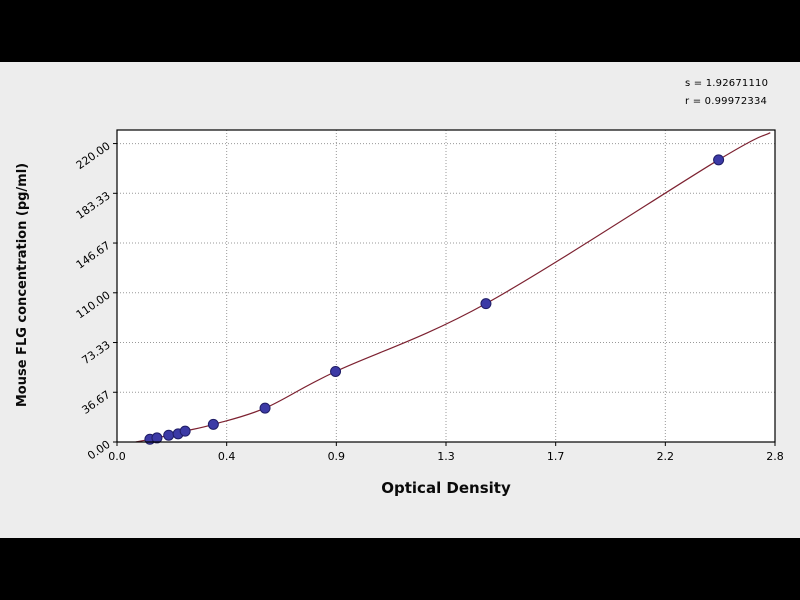  I want to click on stat-r-value: r = 0.99972334, so click(726, 101).